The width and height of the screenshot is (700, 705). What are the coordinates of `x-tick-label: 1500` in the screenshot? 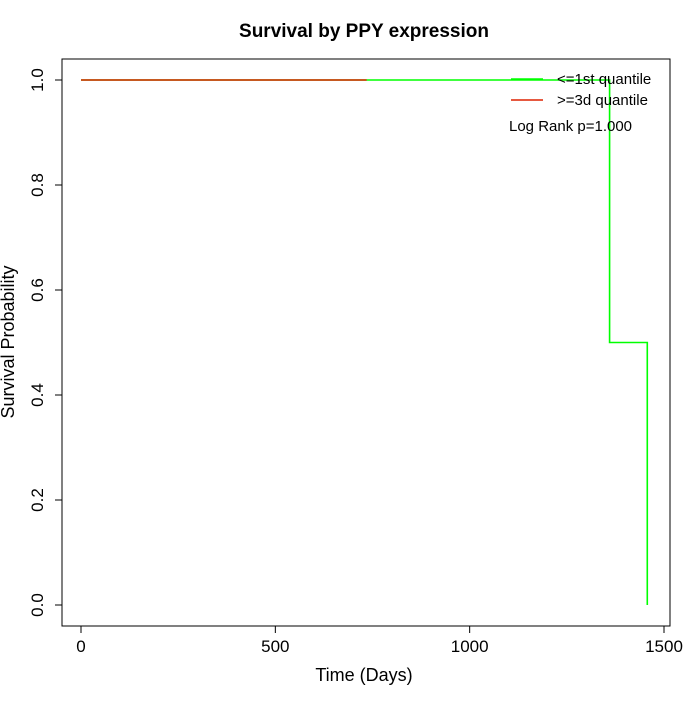 It's located at (664, 646).